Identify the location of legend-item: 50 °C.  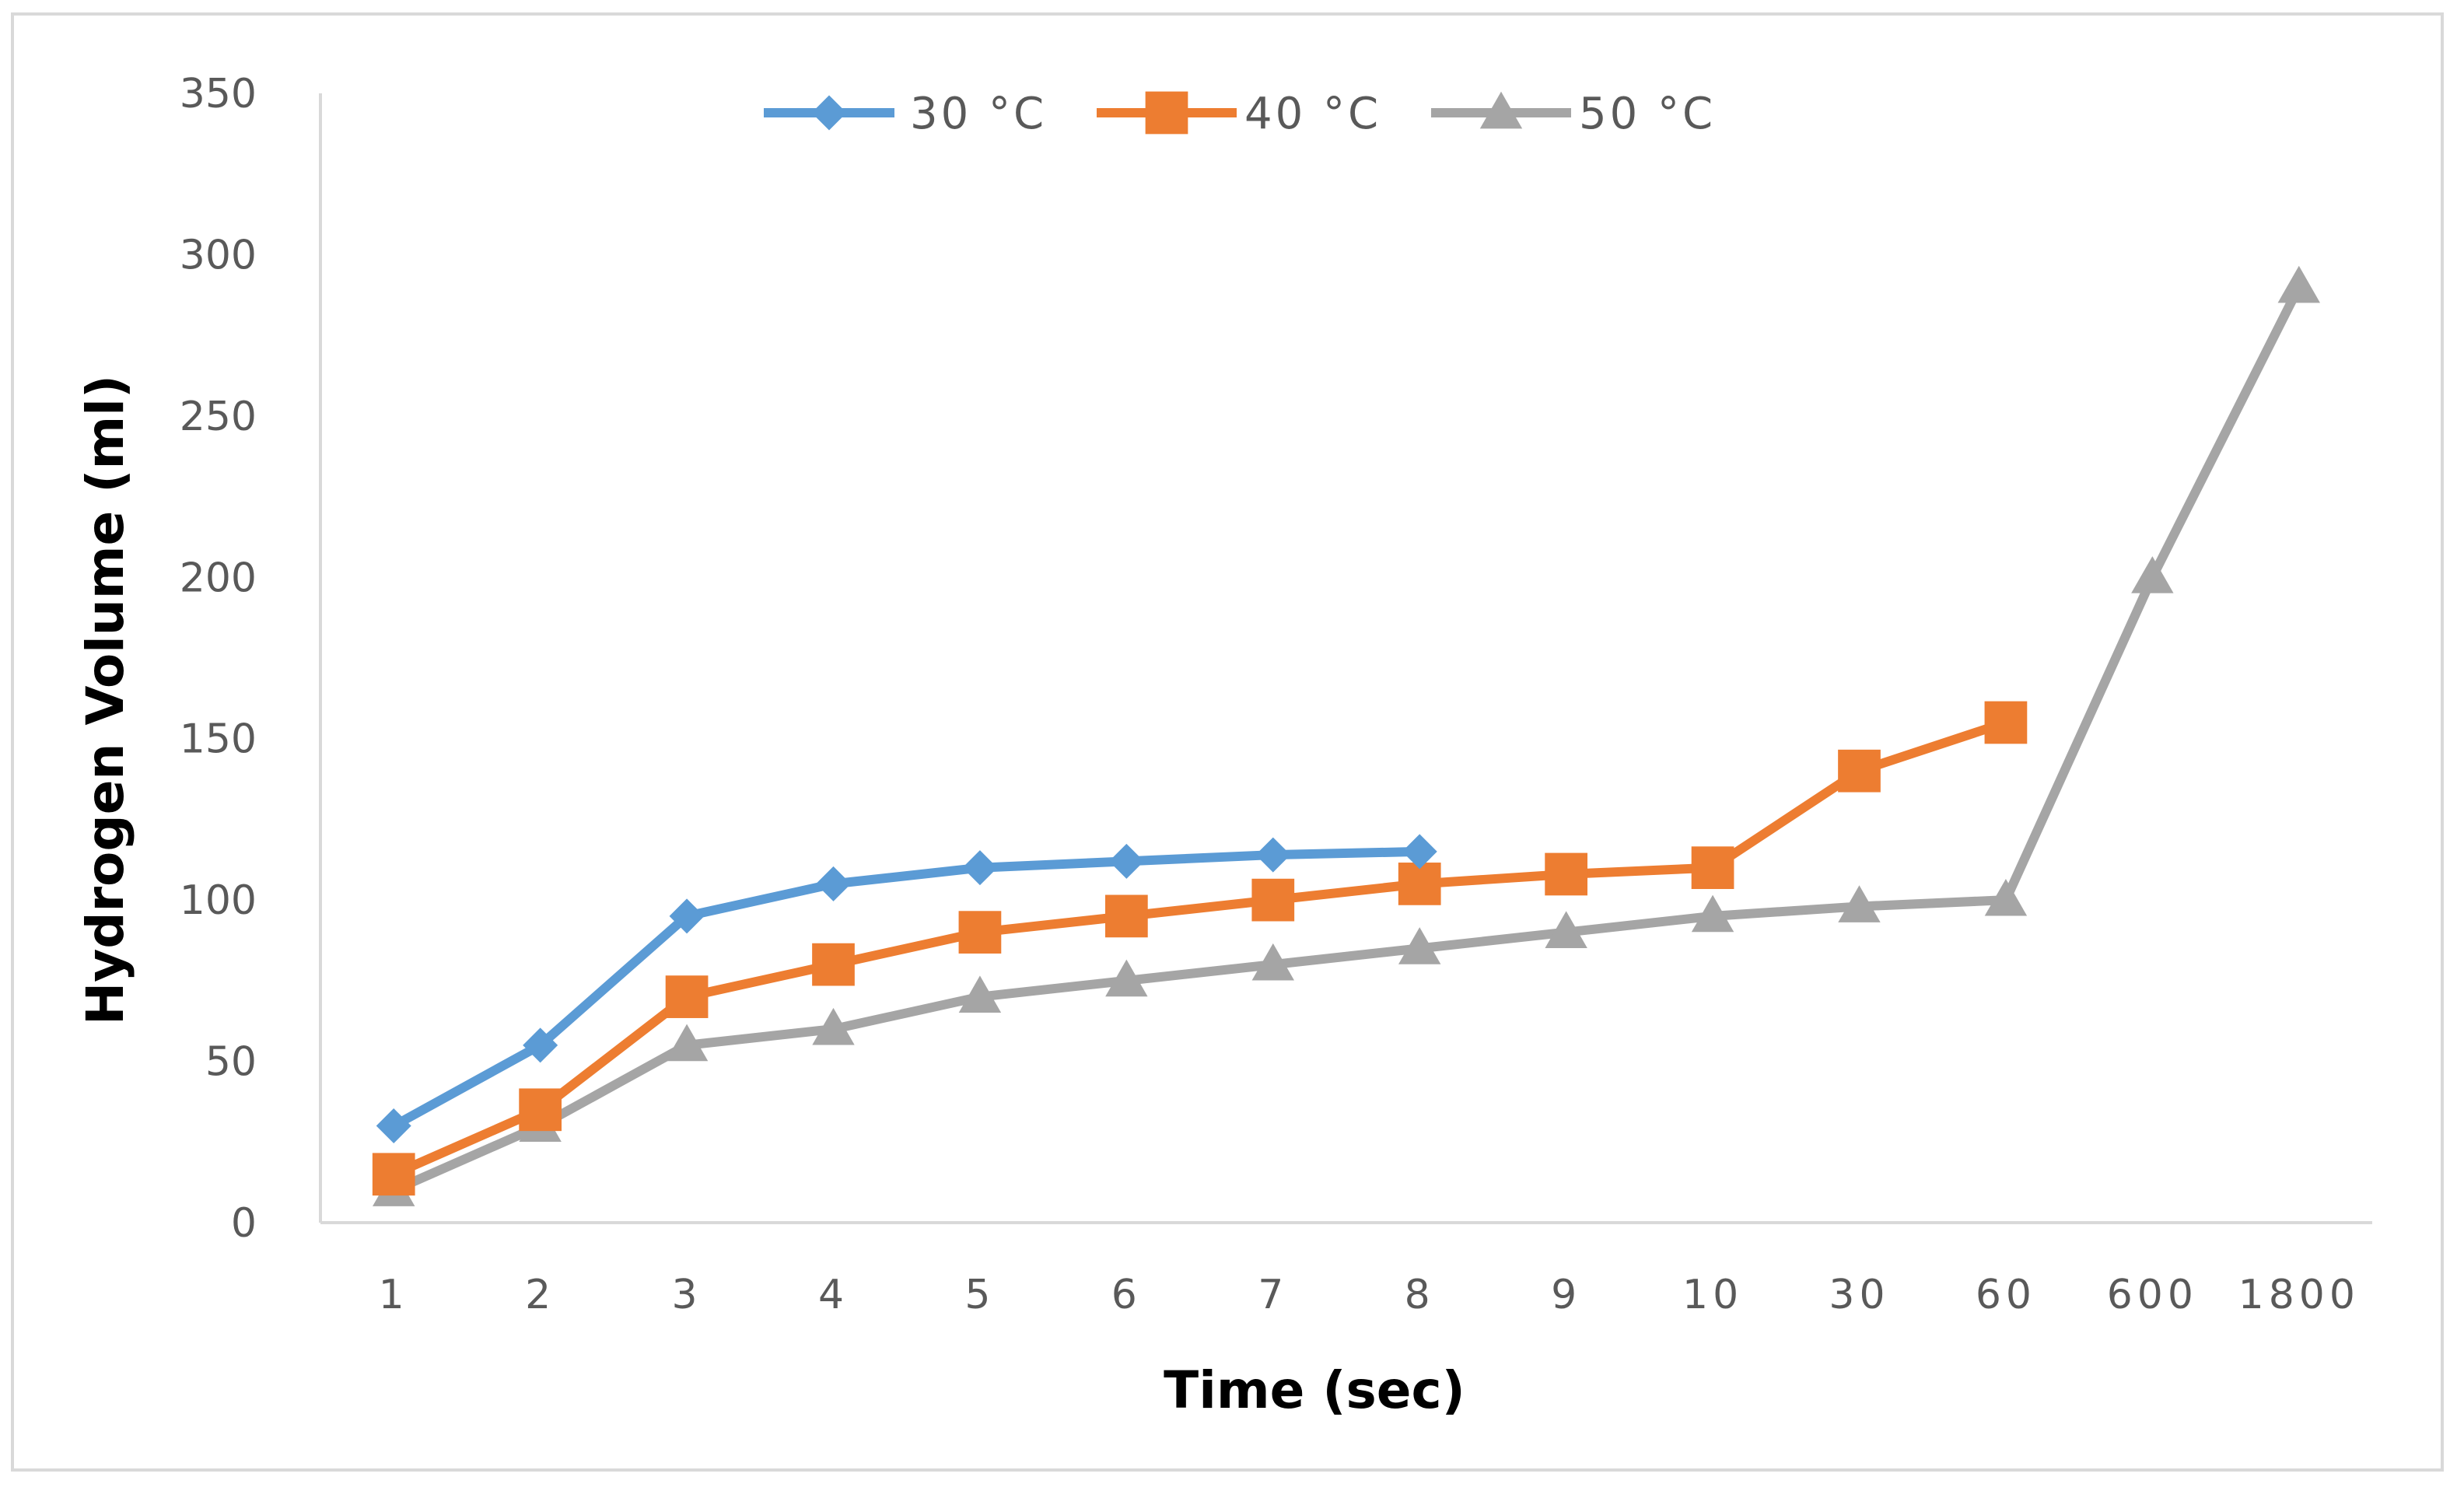
(1573, 114).